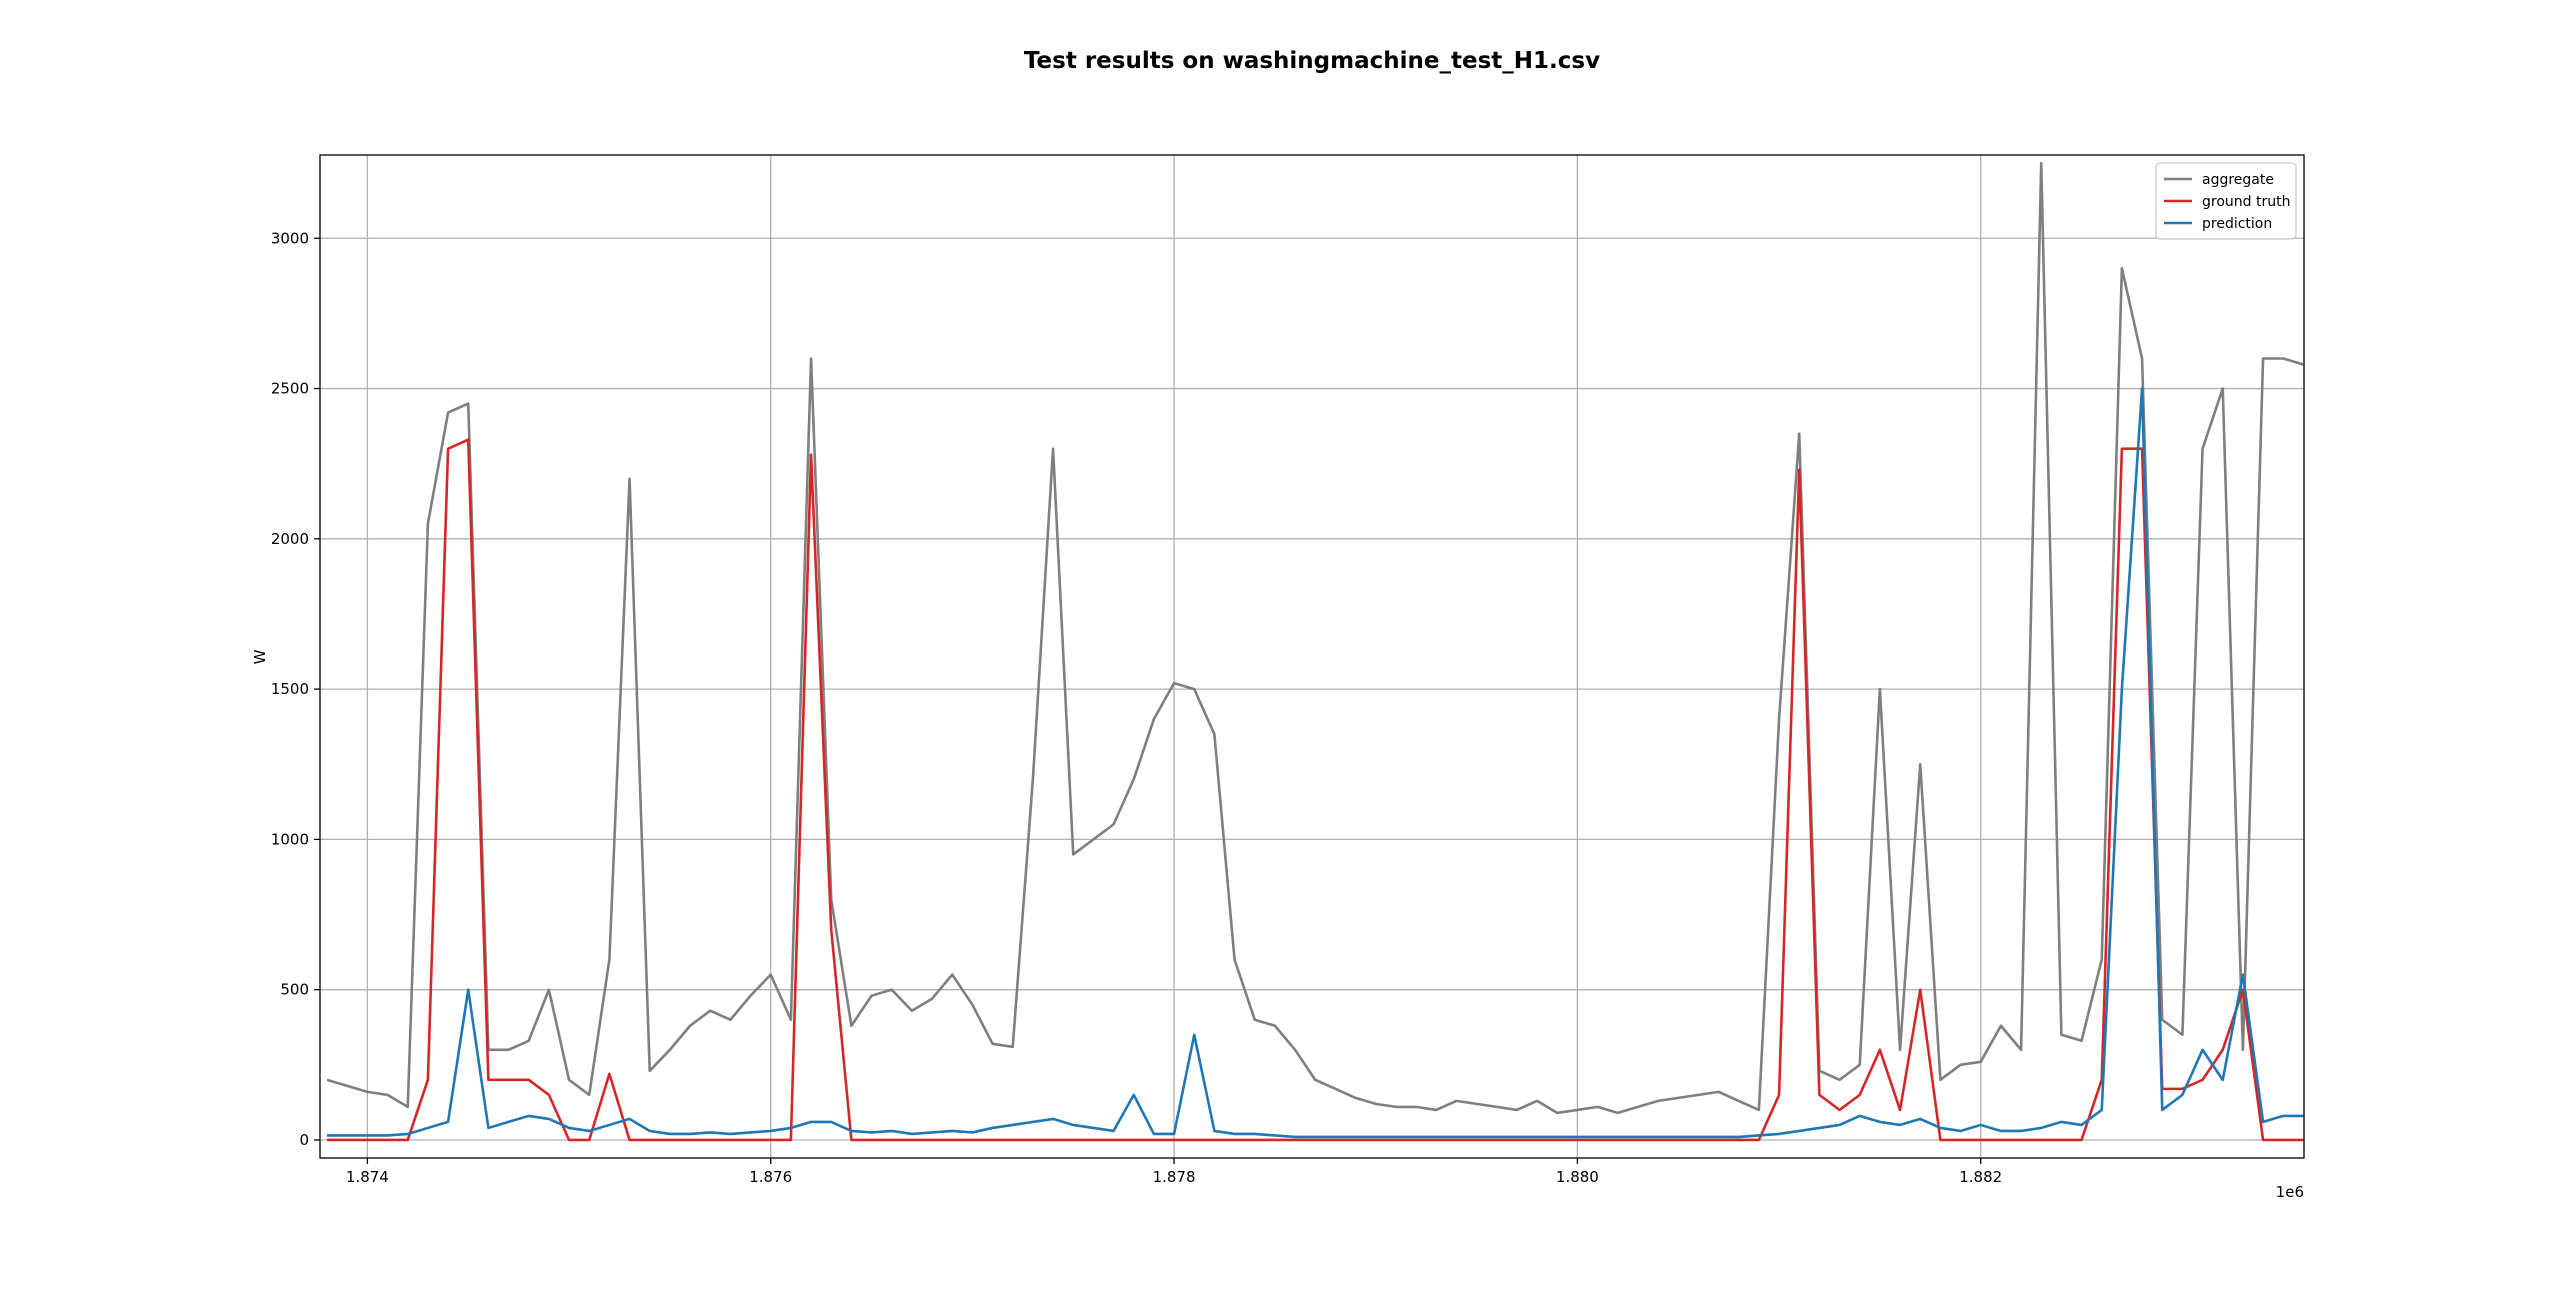 The image size is (2560, 1301). I want to click on y-tick-label: 1000, so click(290, 839).